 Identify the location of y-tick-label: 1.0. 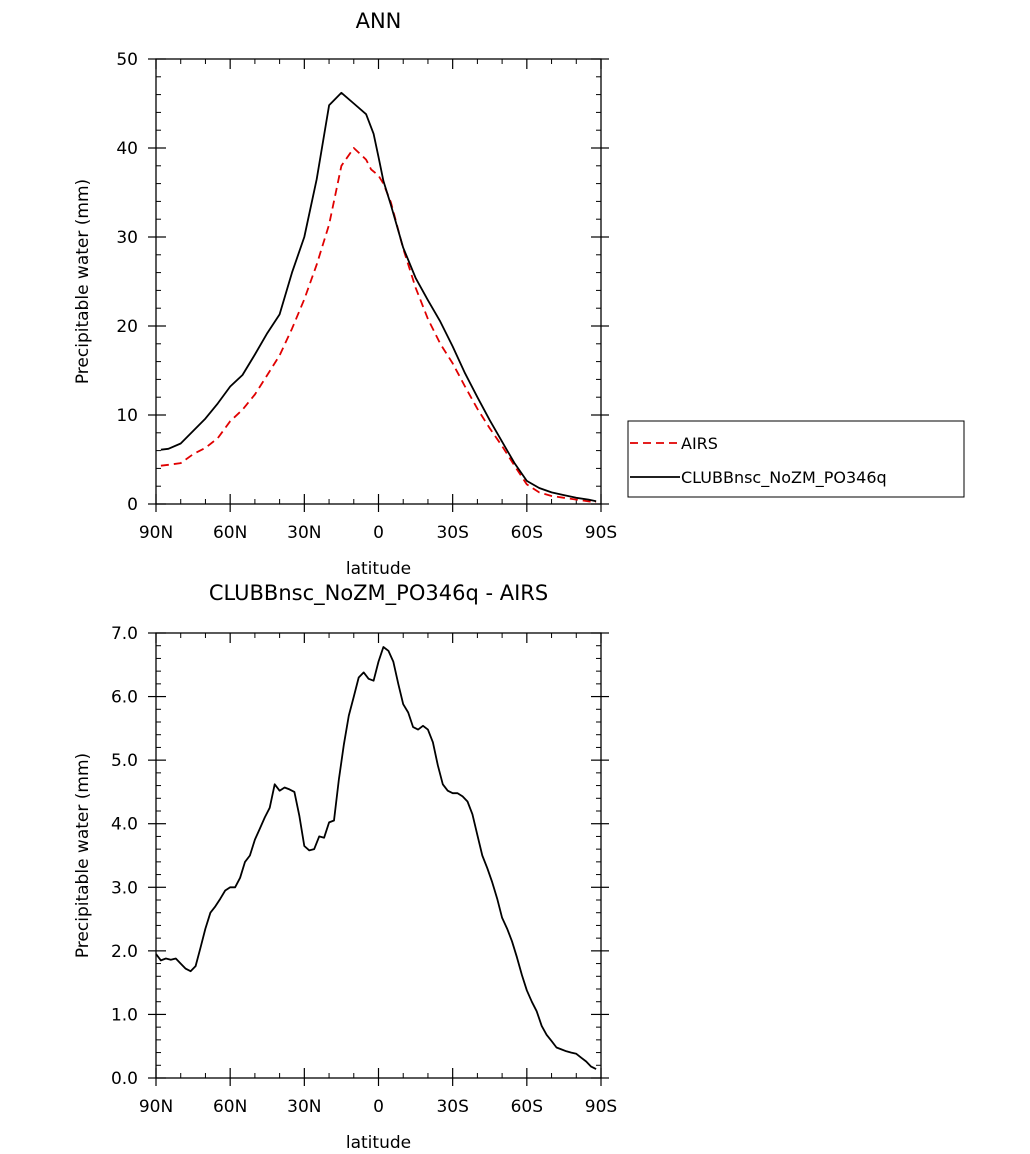
(124, 1015).